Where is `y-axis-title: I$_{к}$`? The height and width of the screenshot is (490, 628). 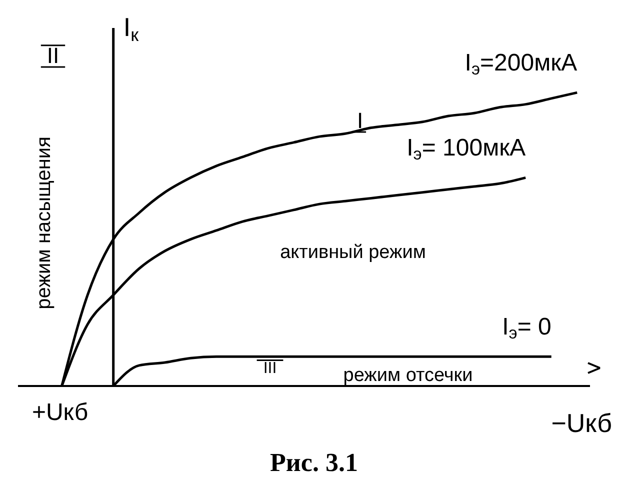 y-axis-title: I$_{к}$ is located at coordinates (131, 28).